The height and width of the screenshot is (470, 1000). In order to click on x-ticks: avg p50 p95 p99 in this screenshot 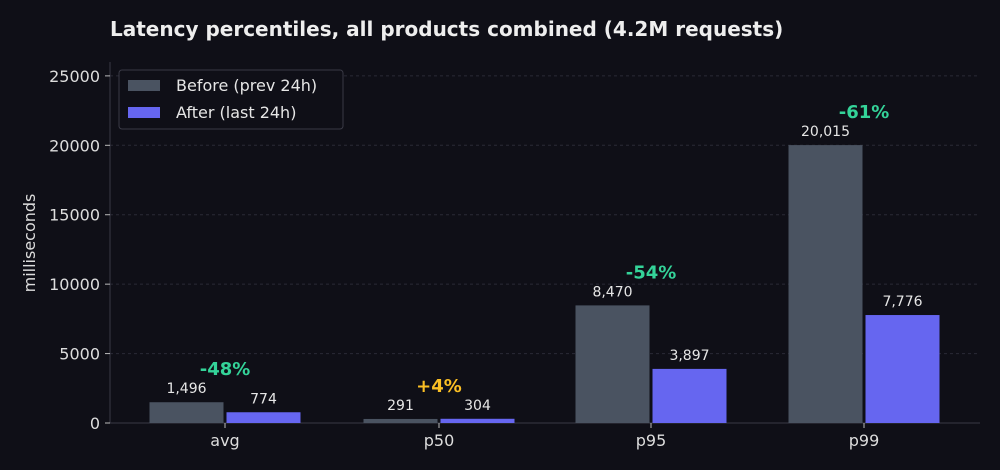, I will do `click(544, 436)`.